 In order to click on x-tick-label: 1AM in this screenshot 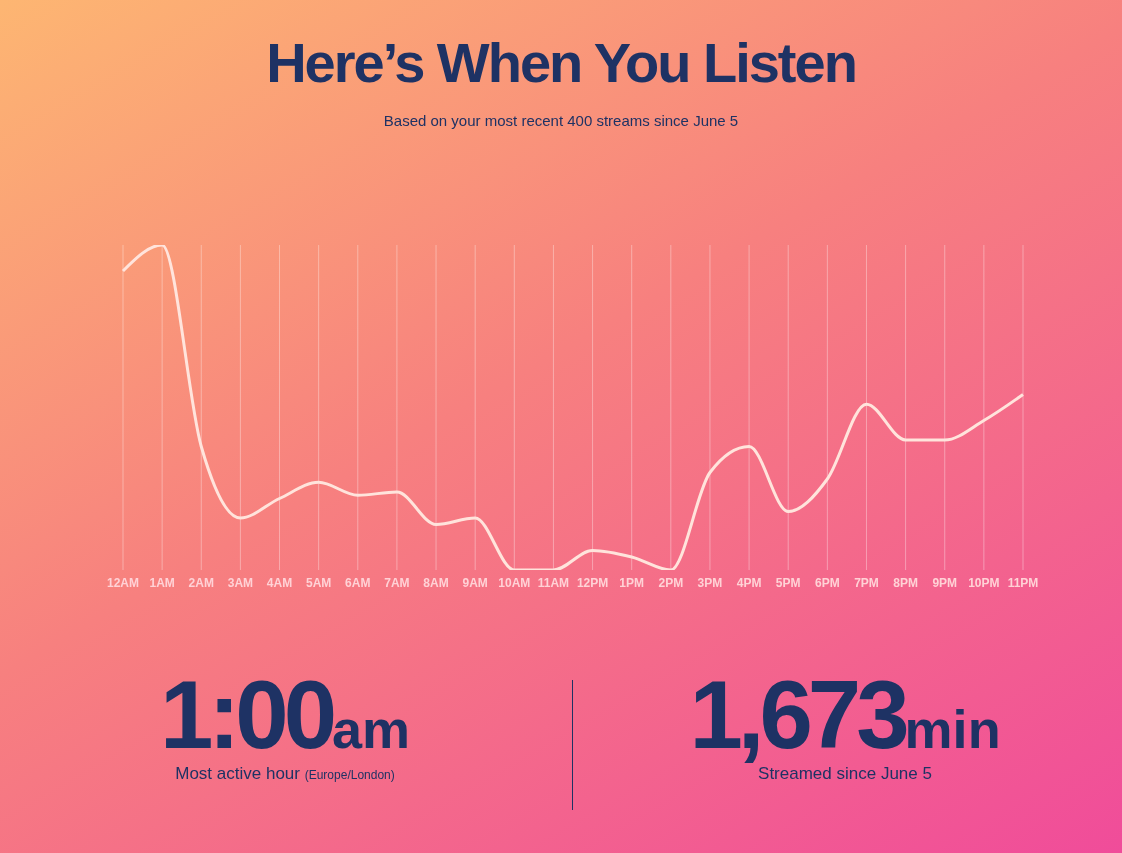, I will do `click(162, 582)`.